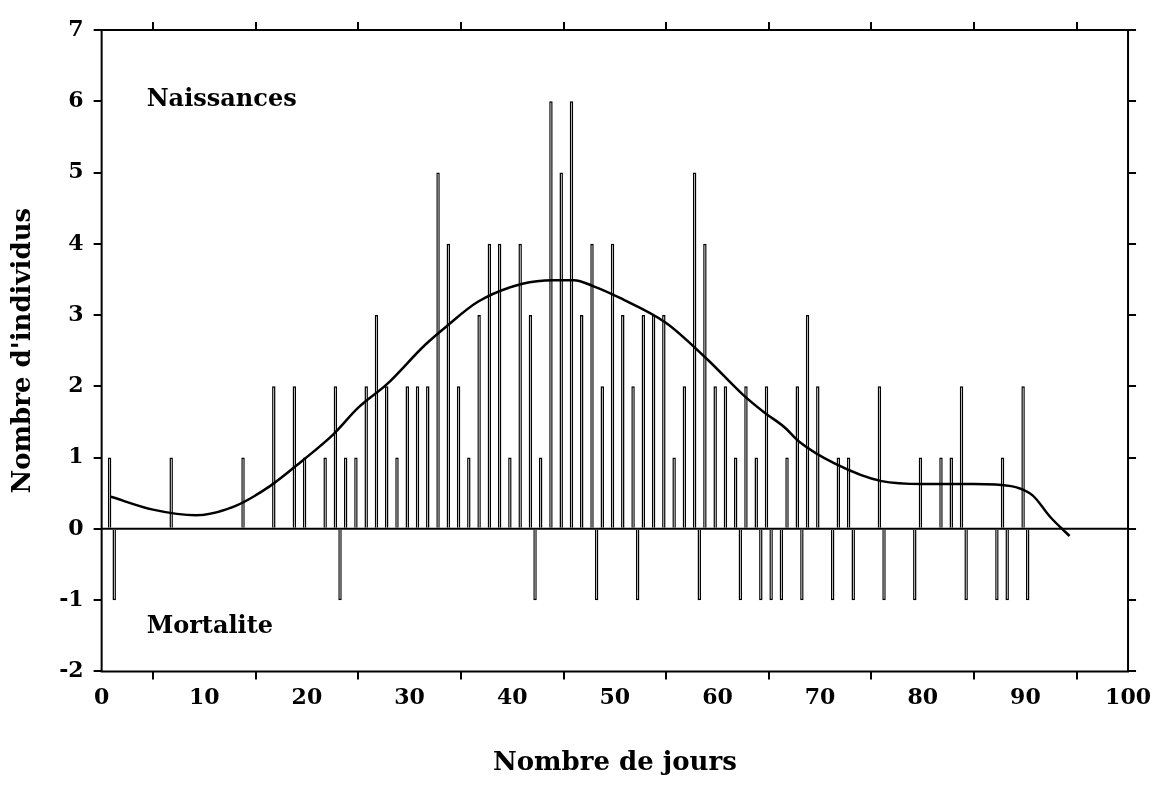 This screenshot has height=787, width=1157. What do you see at coordinates (76, 27) in the screenshot?
I see `y-tick-label: 7` at bounding box center [76, 27].